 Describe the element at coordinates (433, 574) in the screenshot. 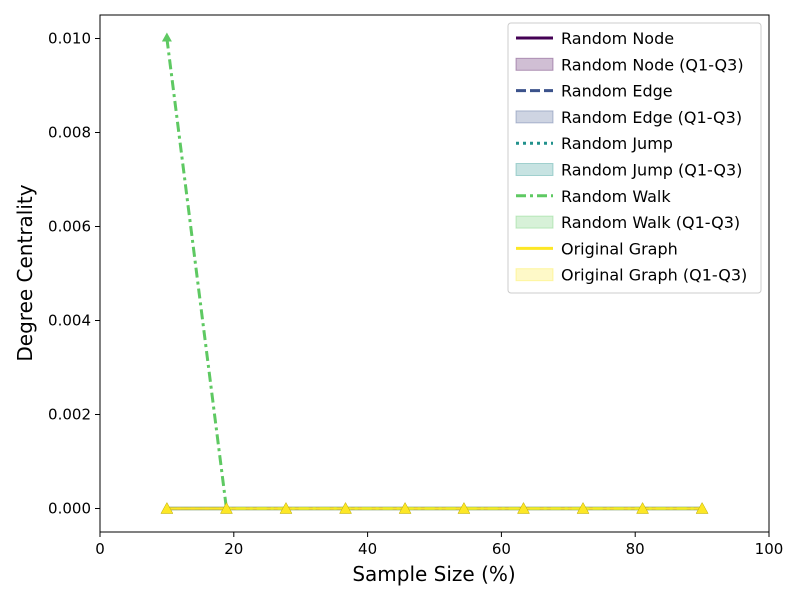

I see `x-axis-title: Sample Size (%)` at that location.